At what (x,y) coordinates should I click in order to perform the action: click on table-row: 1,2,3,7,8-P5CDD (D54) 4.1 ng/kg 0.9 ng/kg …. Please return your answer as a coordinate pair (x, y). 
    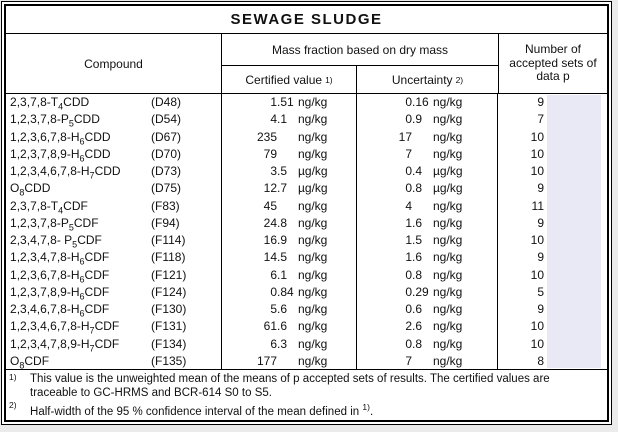
    Looking at the image, I should click on (306, 120).